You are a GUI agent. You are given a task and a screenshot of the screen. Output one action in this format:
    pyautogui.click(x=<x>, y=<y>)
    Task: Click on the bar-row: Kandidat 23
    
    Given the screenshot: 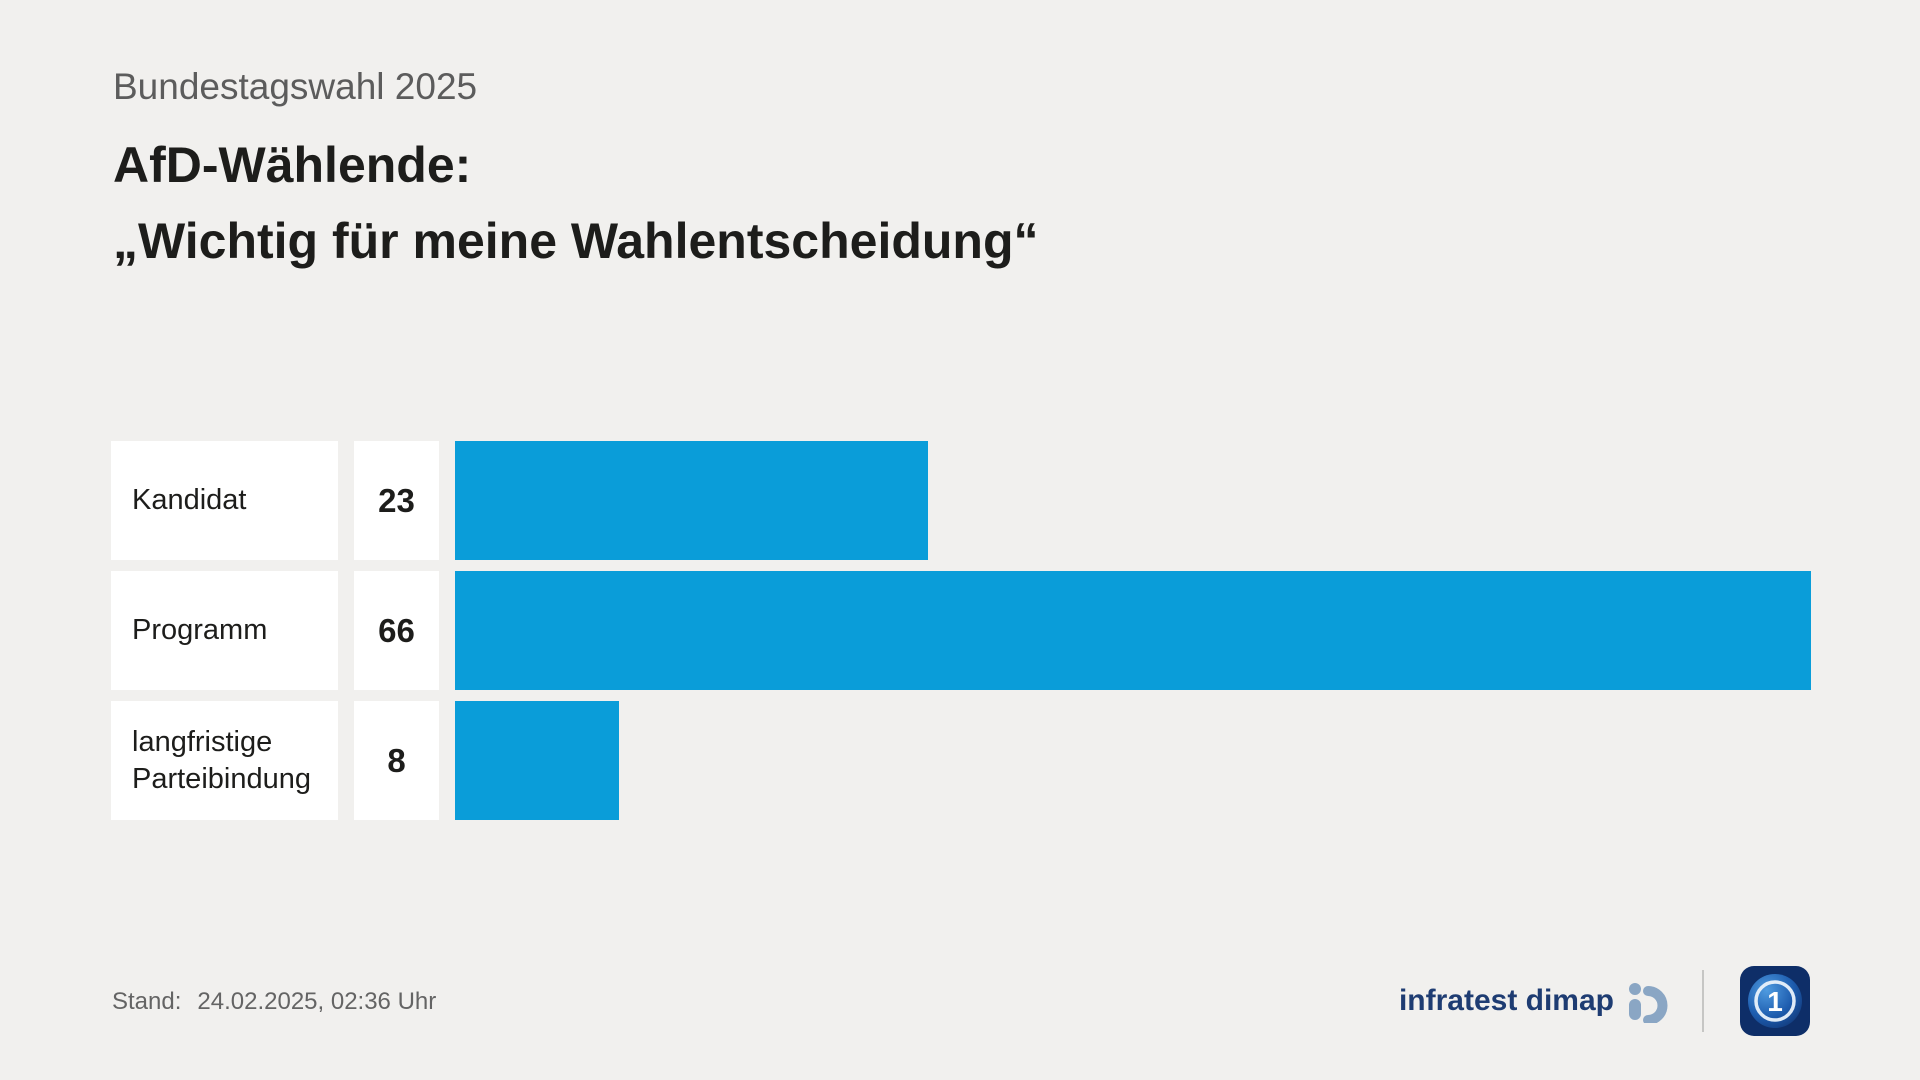 What is the action you would take?
    pyautogui.click(x=961, y=500)
    